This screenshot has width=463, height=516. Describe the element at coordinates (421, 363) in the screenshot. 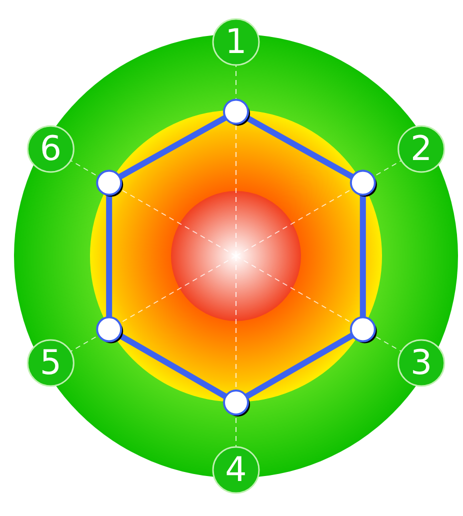

I see `spoke-label: 3` at that location.